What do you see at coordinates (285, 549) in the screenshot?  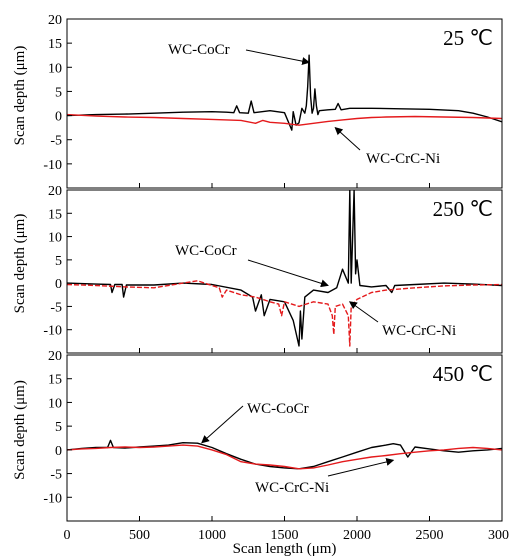 I see `x-axis-title: Scan length (μm)` at bounding box center [285, 549].